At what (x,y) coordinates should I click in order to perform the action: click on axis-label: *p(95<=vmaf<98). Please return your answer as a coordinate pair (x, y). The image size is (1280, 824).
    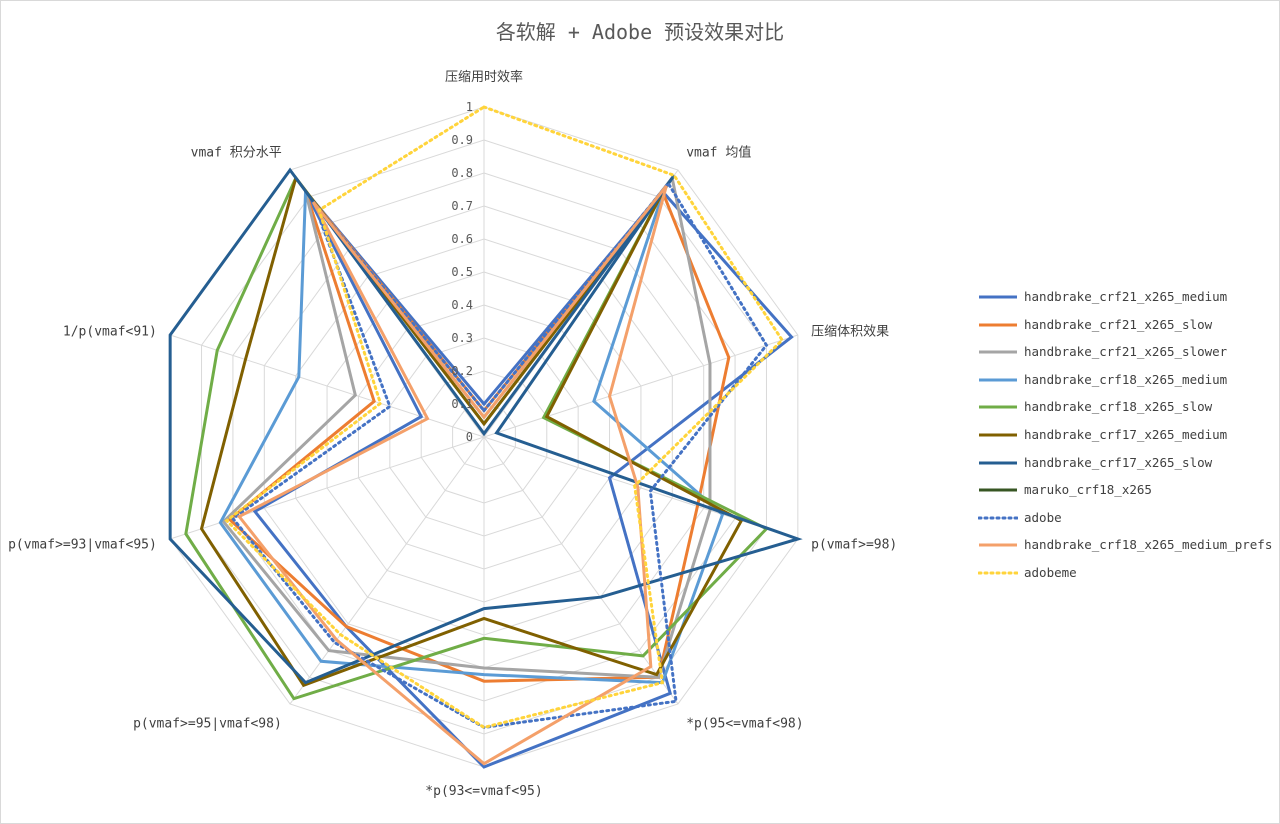
    Looking at the image, I should click on (744, 723).